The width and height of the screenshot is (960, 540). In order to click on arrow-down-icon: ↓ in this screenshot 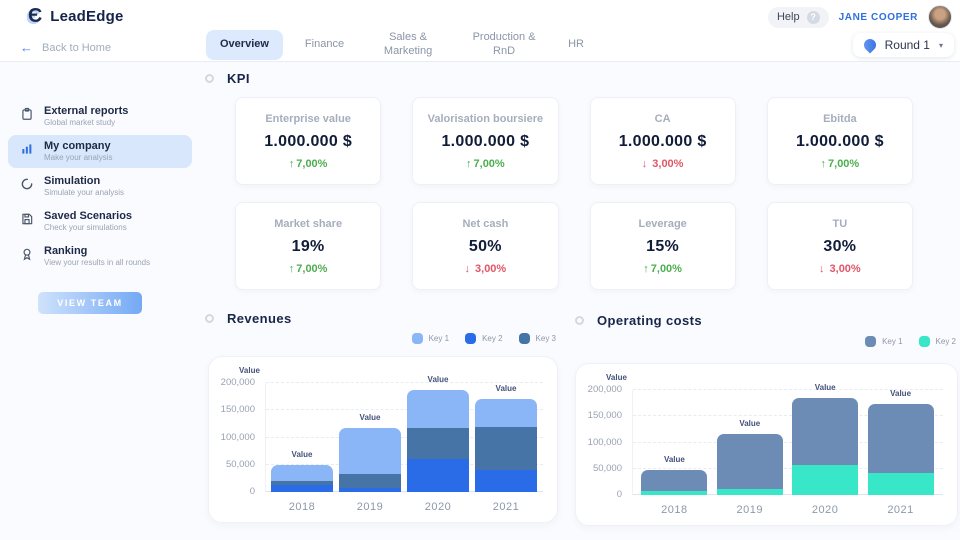, I will do `click(822, 269)`.